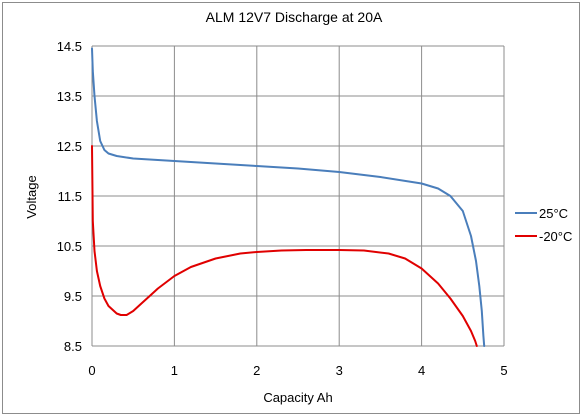 The image size is (584, 418). I want to click on y-tick-label: 13.5, so click(69, 96).